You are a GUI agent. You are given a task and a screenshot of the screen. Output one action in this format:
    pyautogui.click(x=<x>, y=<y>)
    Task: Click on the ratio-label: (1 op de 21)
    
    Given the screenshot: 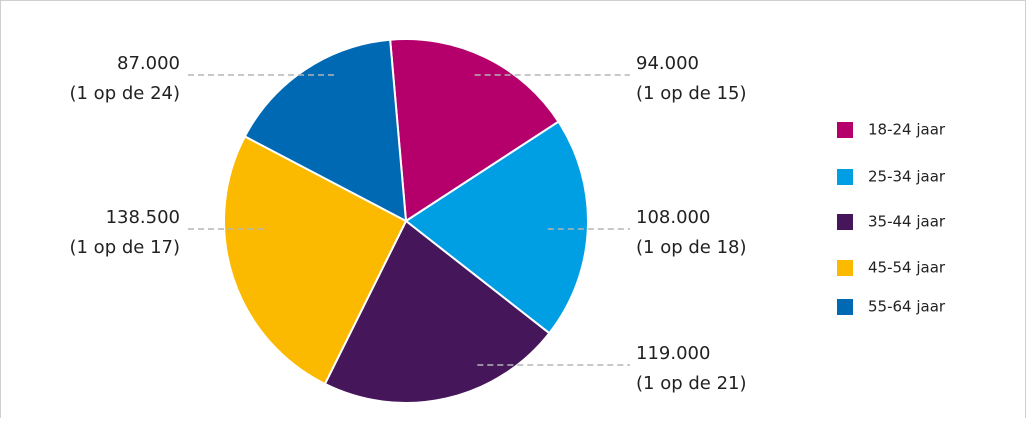 What is the action you would take?
    pyautogui.click(x=691, y=383)
    